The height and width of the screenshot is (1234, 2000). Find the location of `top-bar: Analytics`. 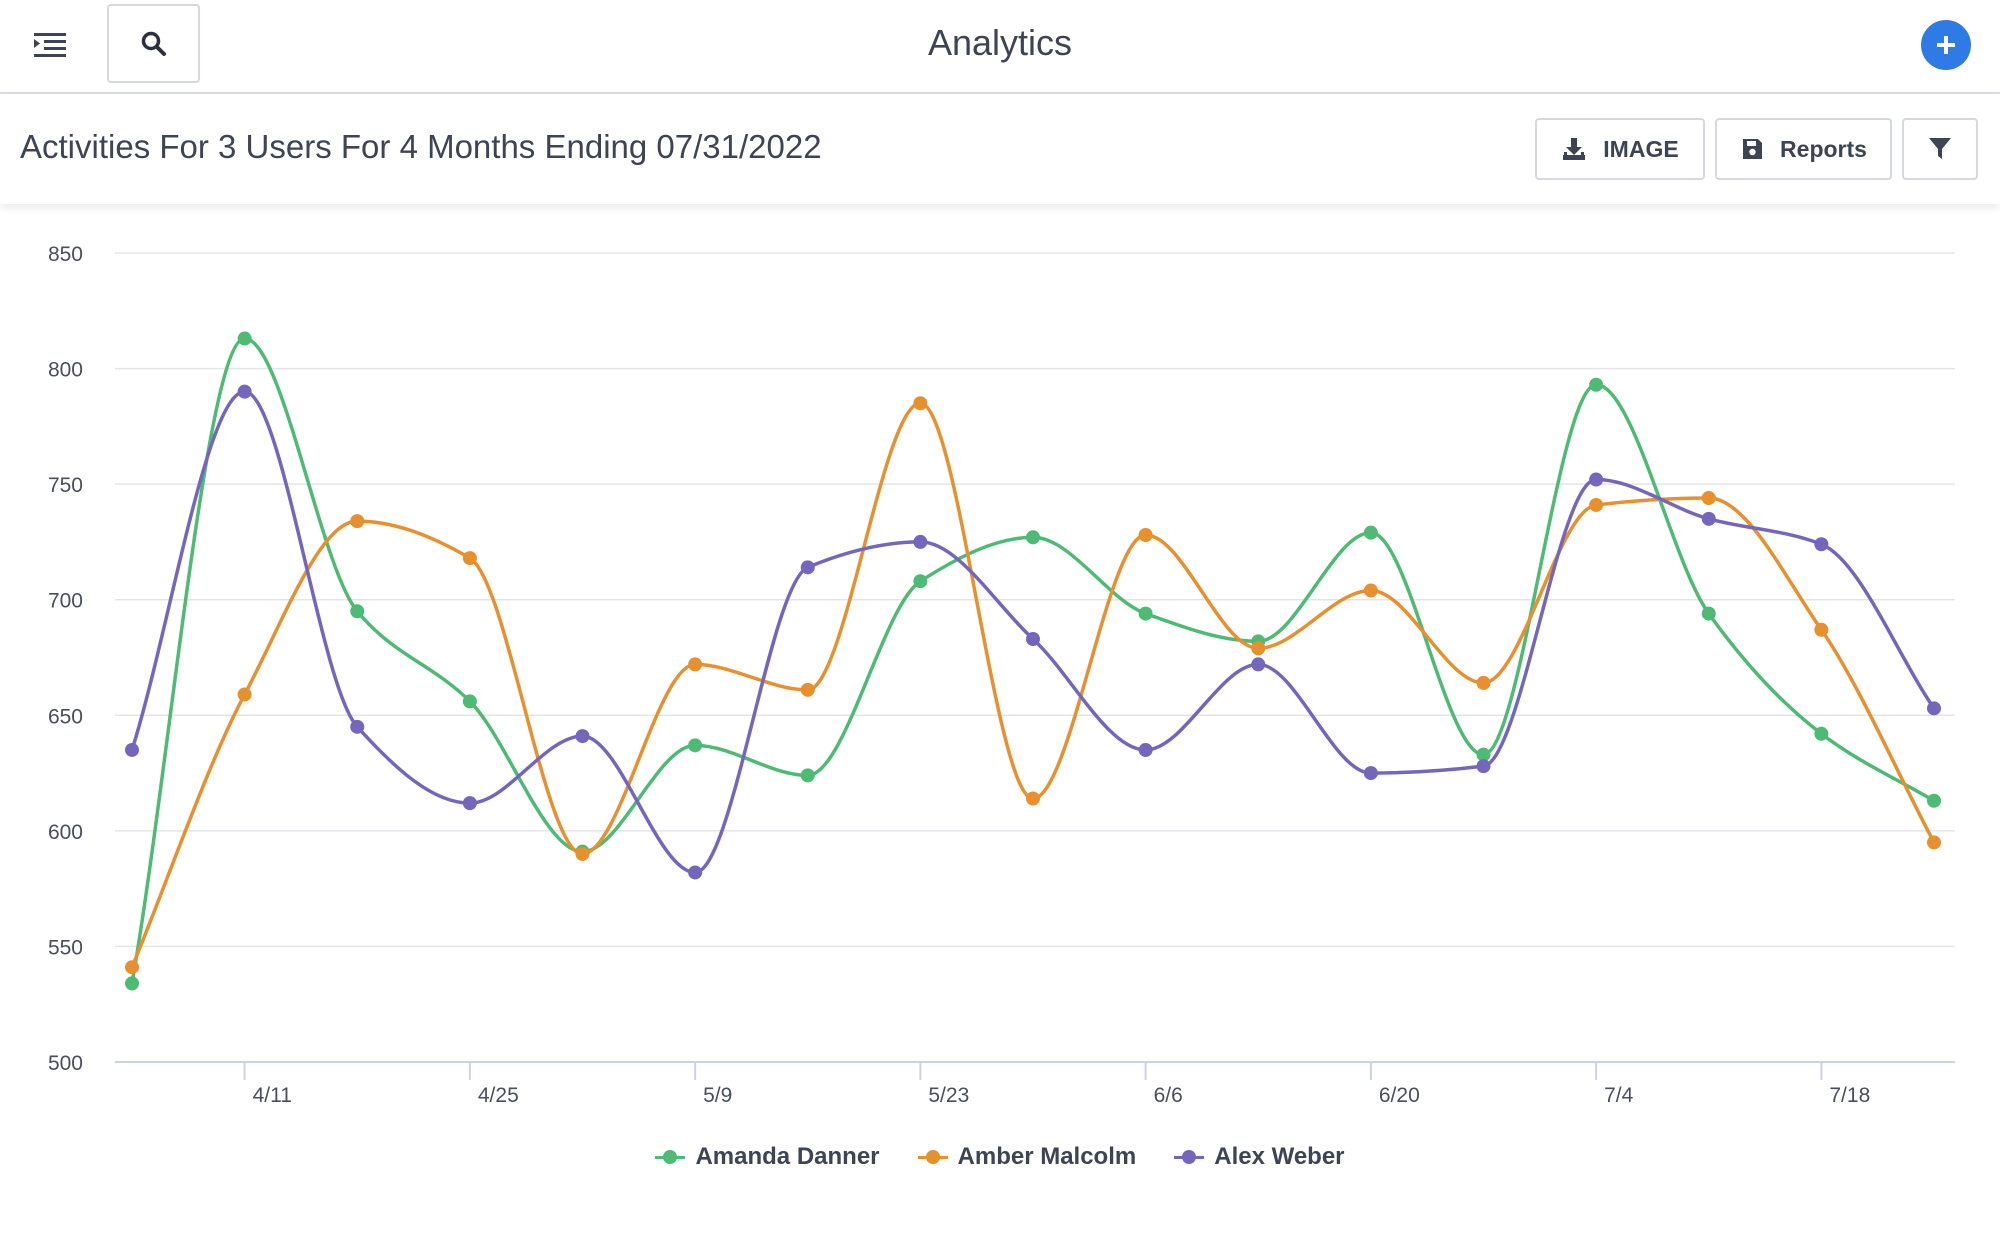

top-bar: Analytics is located at coordinates (1000, 47).